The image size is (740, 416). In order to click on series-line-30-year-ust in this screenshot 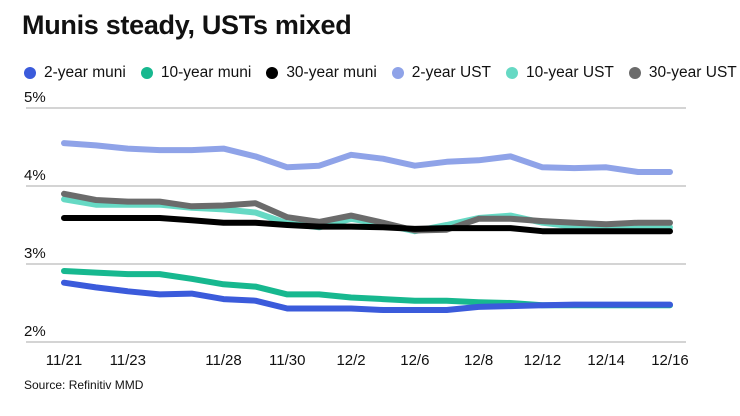, I will do `click(367, 212)`.